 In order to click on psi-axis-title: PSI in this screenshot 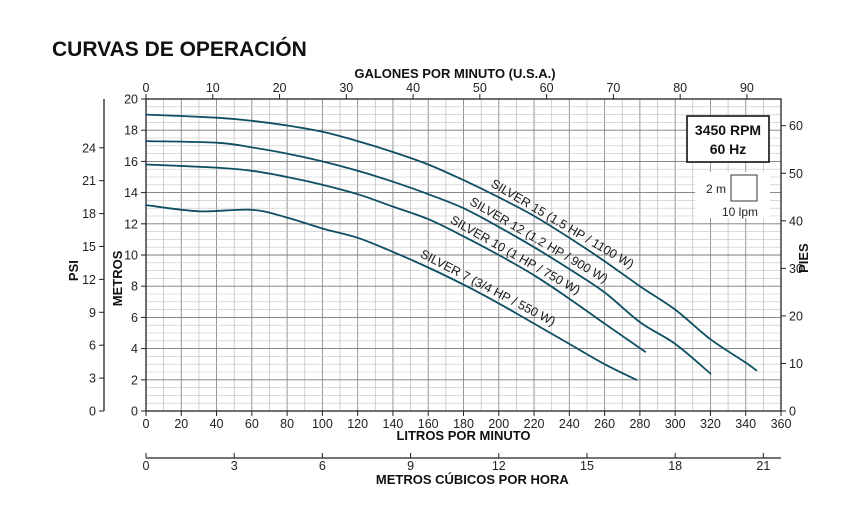, I will do `click(73, 270)`.